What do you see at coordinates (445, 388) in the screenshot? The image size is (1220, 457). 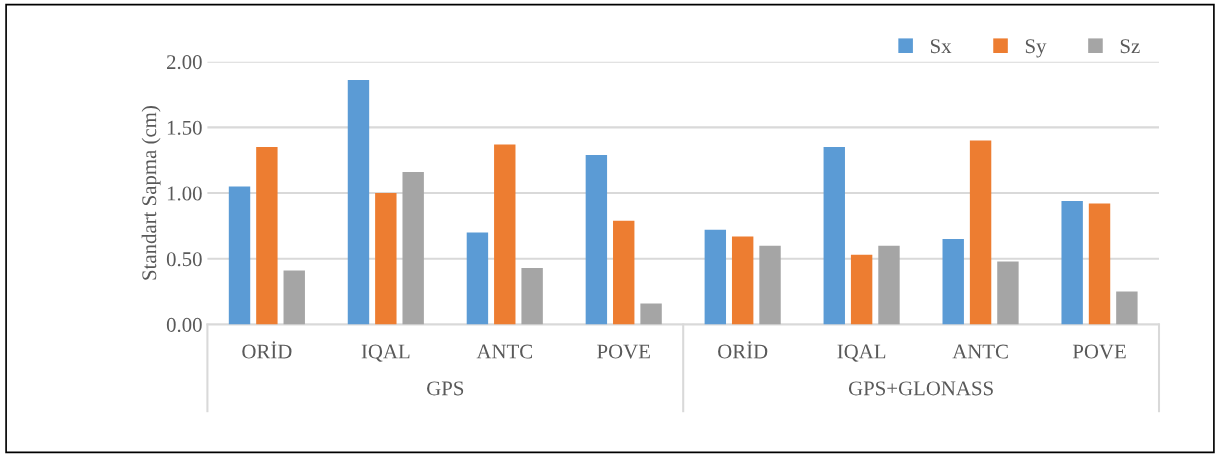 I see `text: GPS` at bounding box center [445, 388].